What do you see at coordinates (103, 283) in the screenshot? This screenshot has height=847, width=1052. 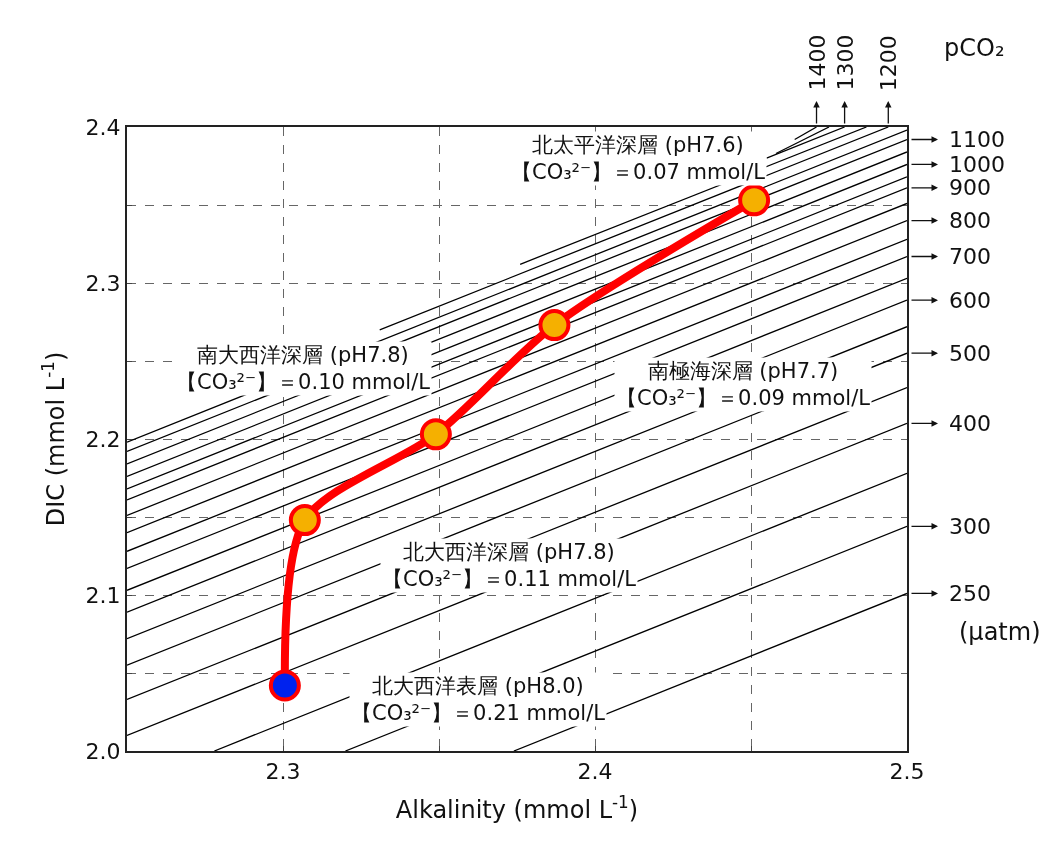 I see `y-tick-label: 2.3` at bounding box center [103, 283].